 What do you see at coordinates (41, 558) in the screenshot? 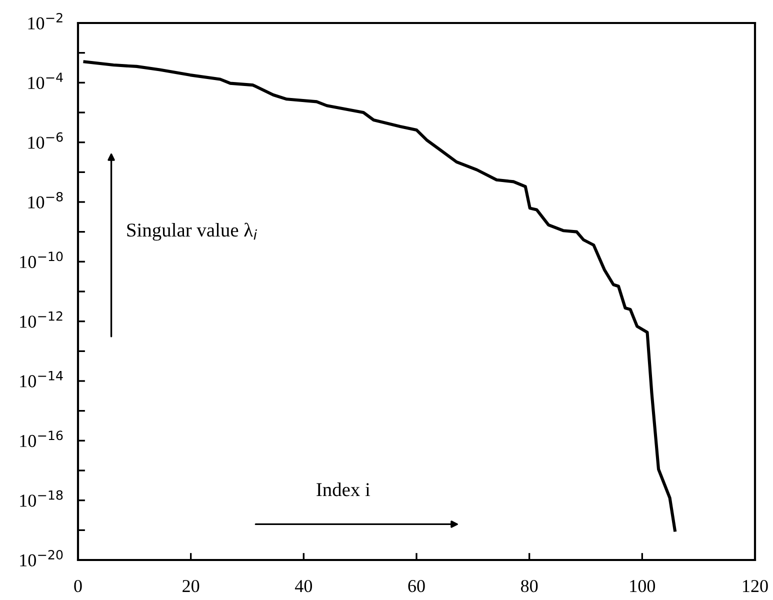
I see `y-tick-label: 10$^{−20}$` at bounding box center [41, 558].